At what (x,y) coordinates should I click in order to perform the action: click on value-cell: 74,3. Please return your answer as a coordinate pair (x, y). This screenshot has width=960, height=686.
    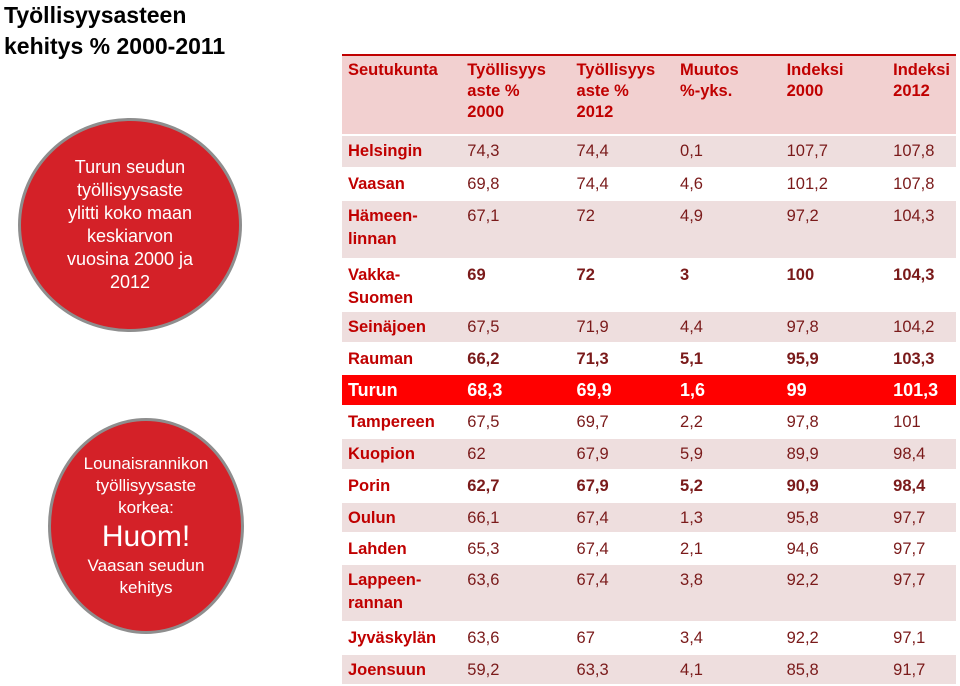
    Looking at the image, I should click on (483, 151).